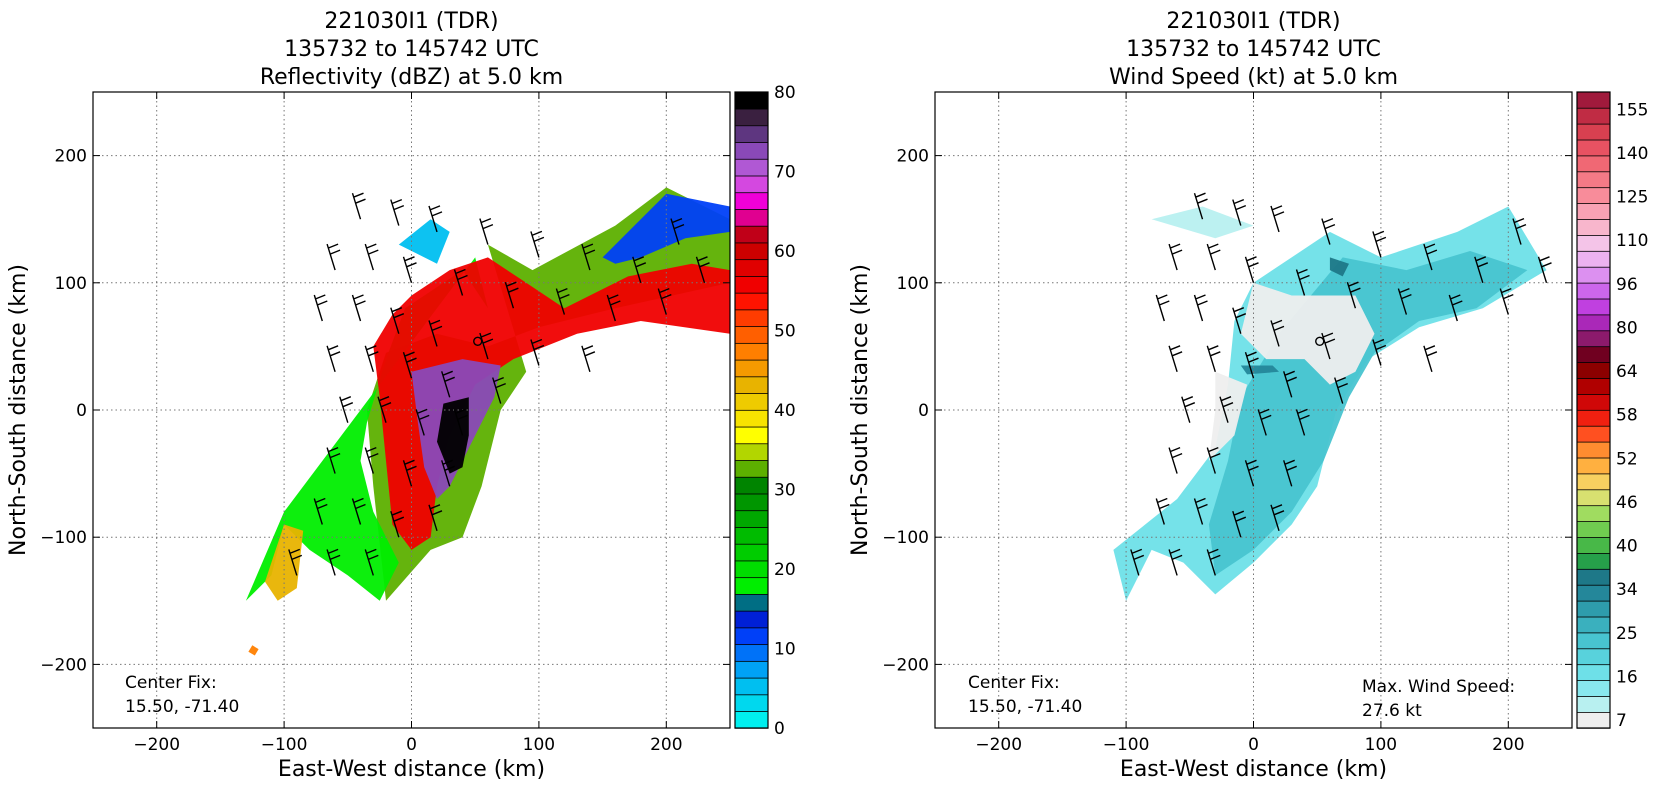 The height and width of the screenshot is (787, 1655). I want to click on colorbar: 7 16 25 34 40 46 52 58 64 80 96 110 125 140 155, so click(1612, 411).